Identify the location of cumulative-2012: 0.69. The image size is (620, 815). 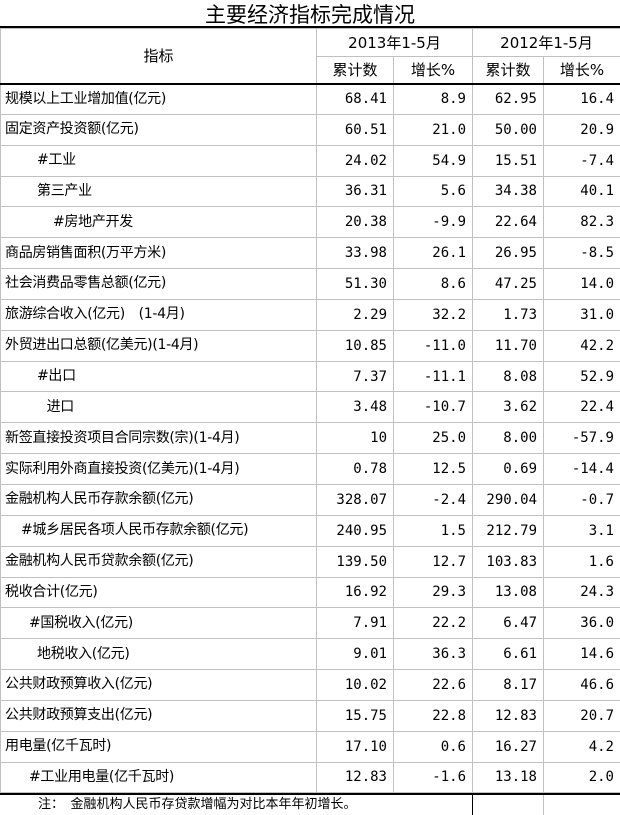
(508, 469).